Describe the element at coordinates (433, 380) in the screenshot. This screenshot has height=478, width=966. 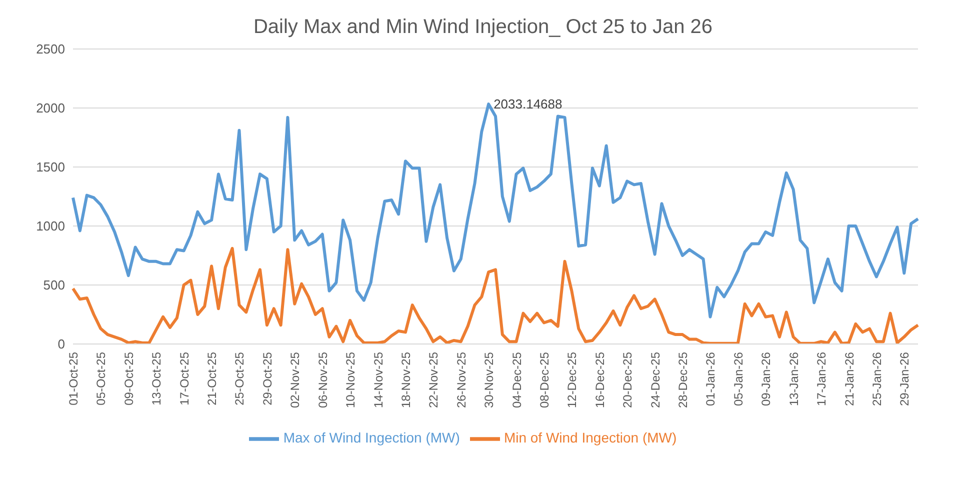
I see `x-tick-label: 22-Nov-25` at that location.